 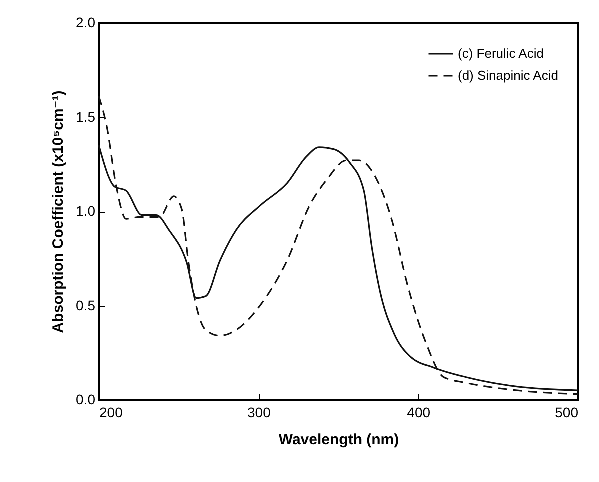 What do you see at coordinates (59, 212) in the screenshot?
I see `y-axis-title: Absorption Coefficient (x10⁵cm⁻¹)` at bounding box center [59, 212].